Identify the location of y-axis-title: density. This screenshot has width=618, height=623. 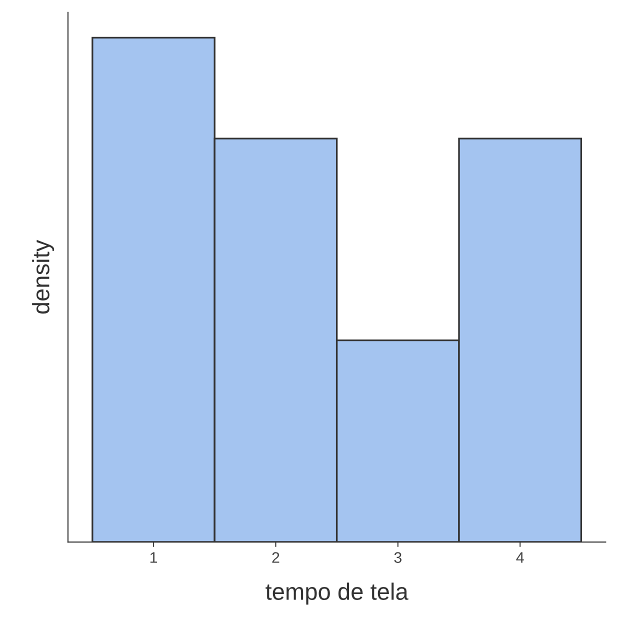
(43, 277).